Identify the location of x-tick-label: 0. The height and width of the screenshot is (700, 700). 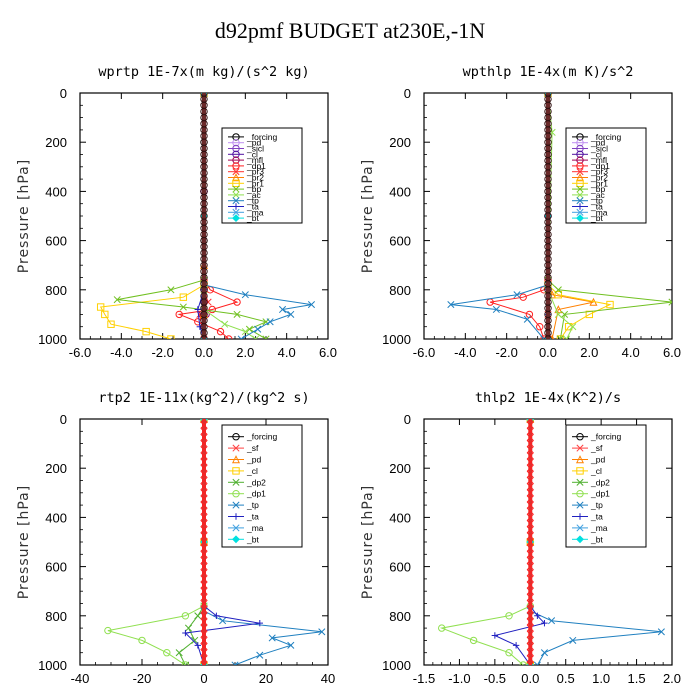
(203, 678).